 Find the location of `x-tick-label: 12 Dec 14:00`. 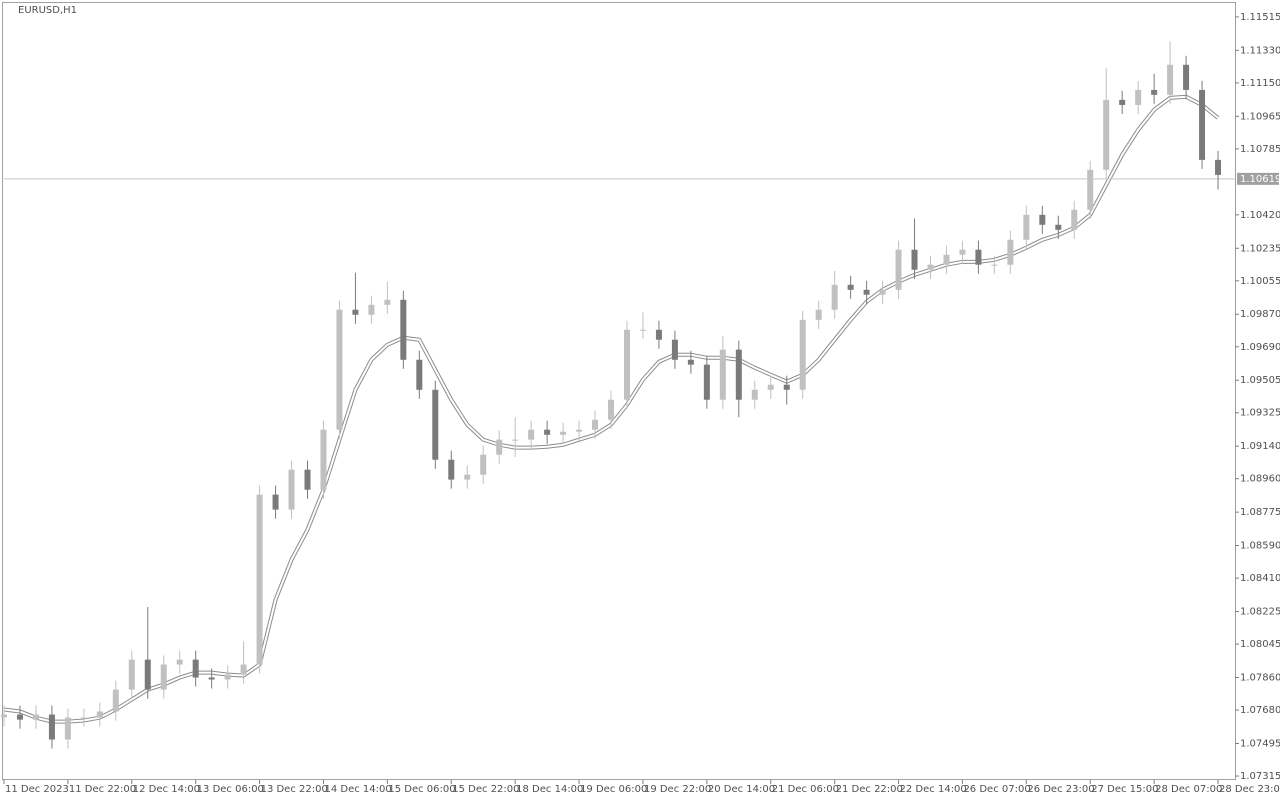

x-tick-label: 12 Dec 14:00 is located at coordinates (166, 789).